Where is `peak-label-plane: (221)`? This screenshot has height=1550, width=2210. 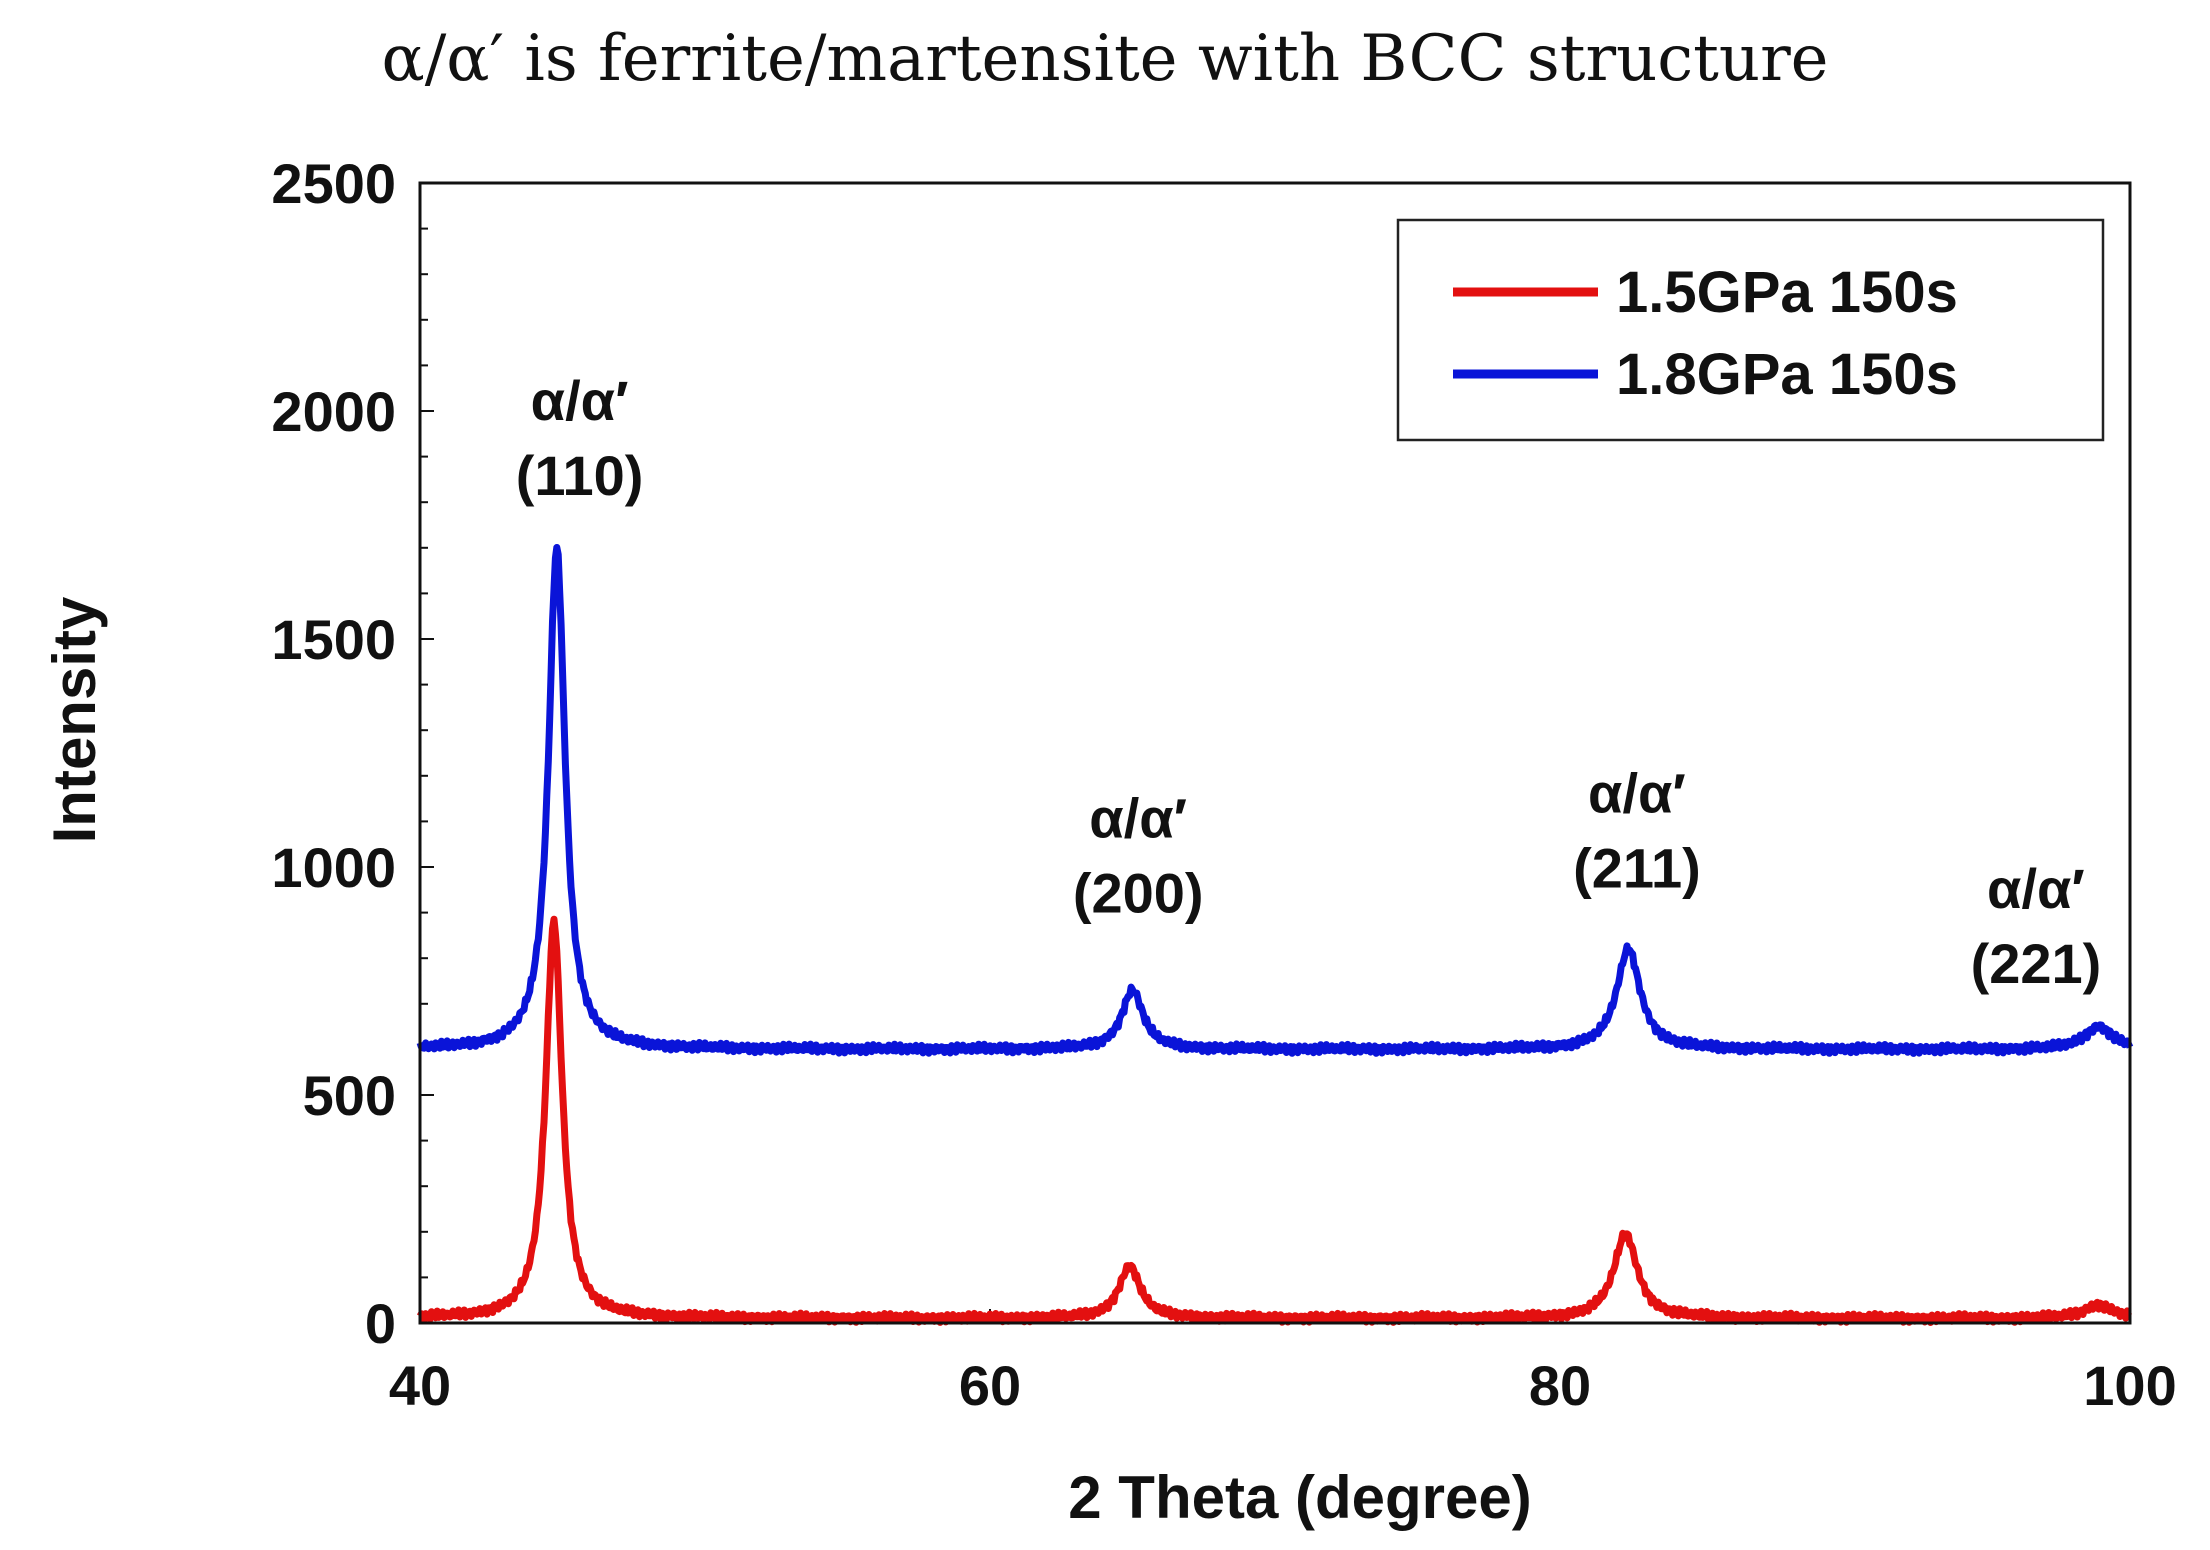
peak-label-plane: (221) is located at coordinates (2036, 963).